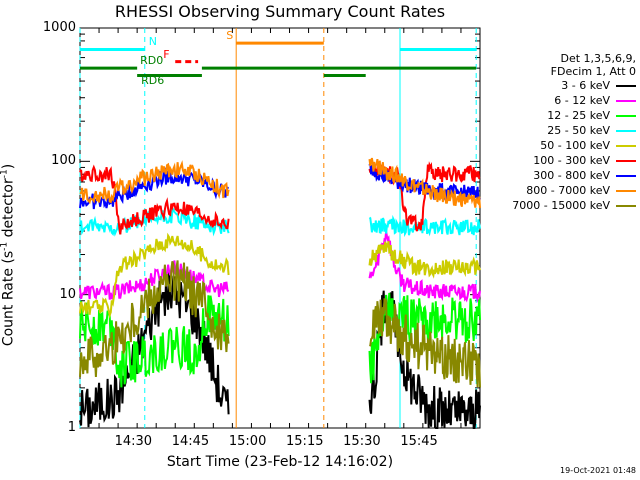 The image size is (640, 480). Describe the element at coordinates (582, 100) in the screenshot. I see `legend-entry-label: 6 - 12 keV` at that location.